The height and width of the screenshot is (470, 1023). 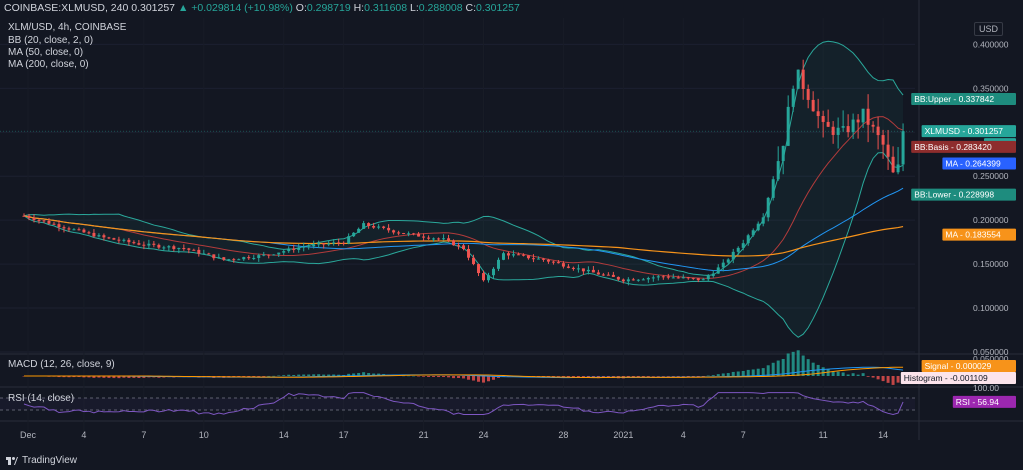 I want to click on macd-title: MACD (12, 26, close, 9), so click(x=61, y=364).